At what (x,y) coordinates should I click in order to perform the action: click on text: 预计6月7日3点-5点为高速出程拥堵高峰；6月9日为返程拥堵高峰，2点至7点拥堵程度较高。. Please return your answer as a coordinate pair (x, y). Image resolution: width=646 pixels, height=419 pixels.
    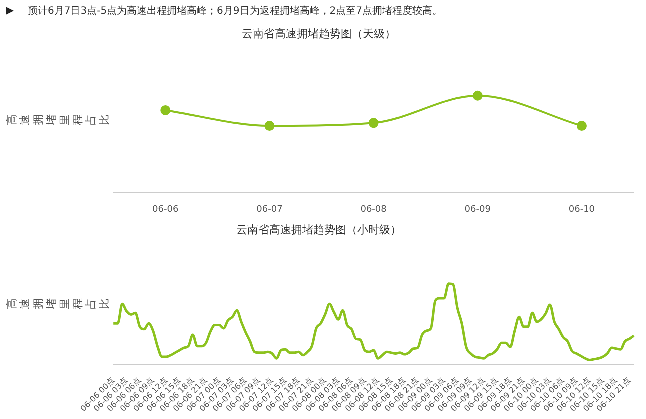
    Looking at the image, I should click on (235, 11).